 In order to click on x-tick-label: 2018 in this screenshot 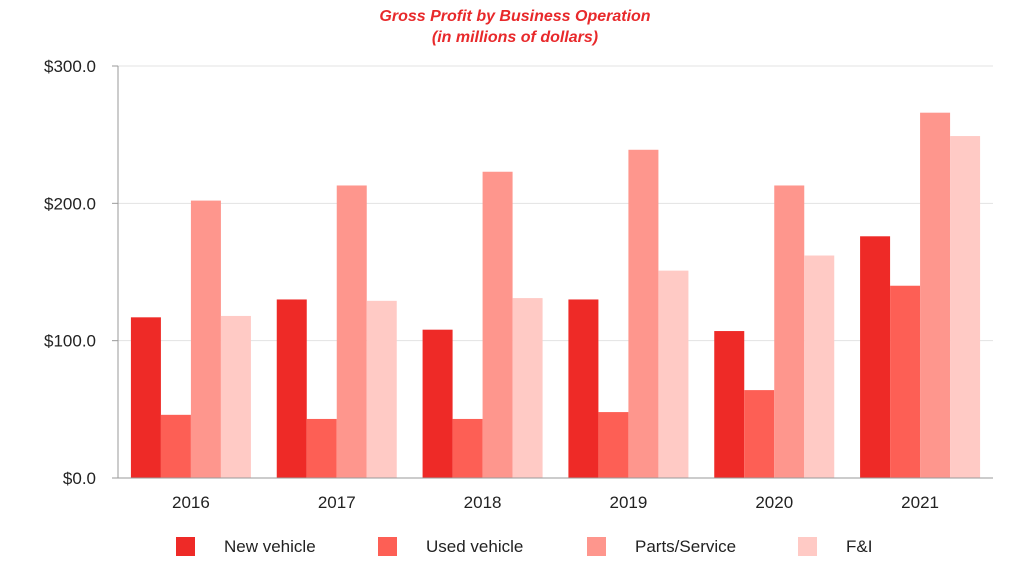, I will do `click(483, 502)`.